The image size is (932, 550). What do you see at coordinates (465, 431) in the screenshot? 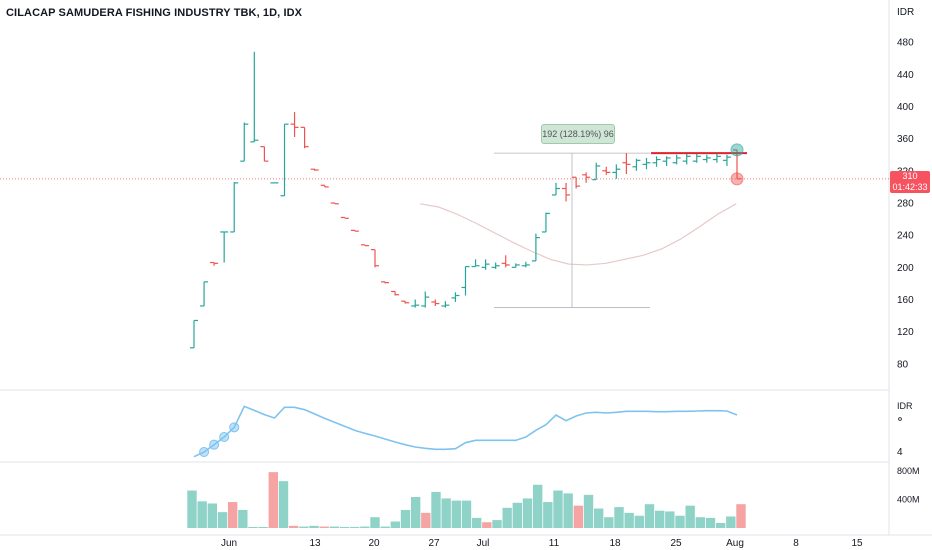
I see `indicator-pane` at bounding box center [465, 431].